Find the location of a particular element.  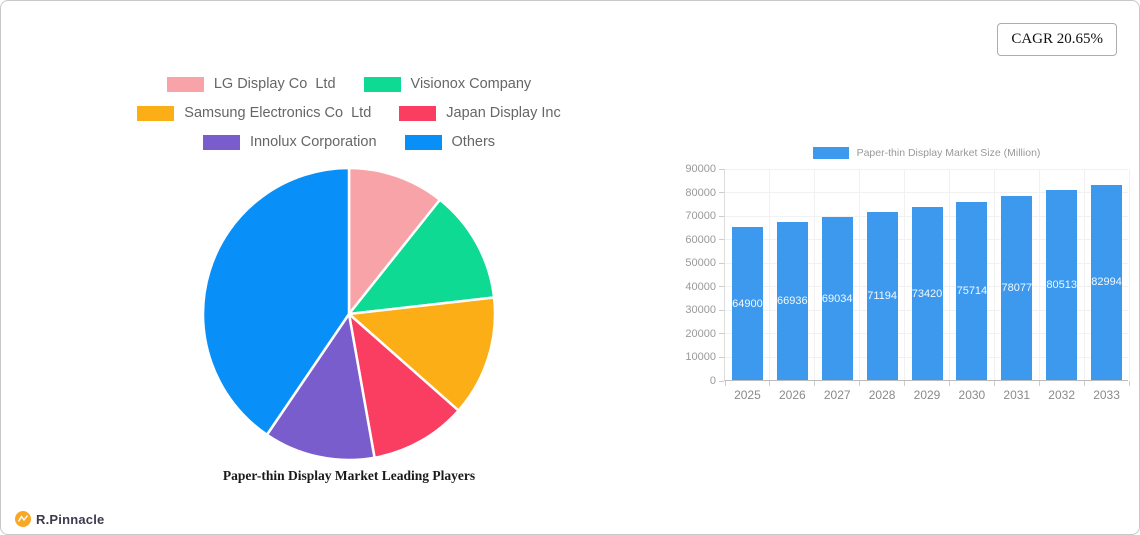

bar-legend: Paper-thin Display Market Size (Million) is located at coordinates (926, 153).